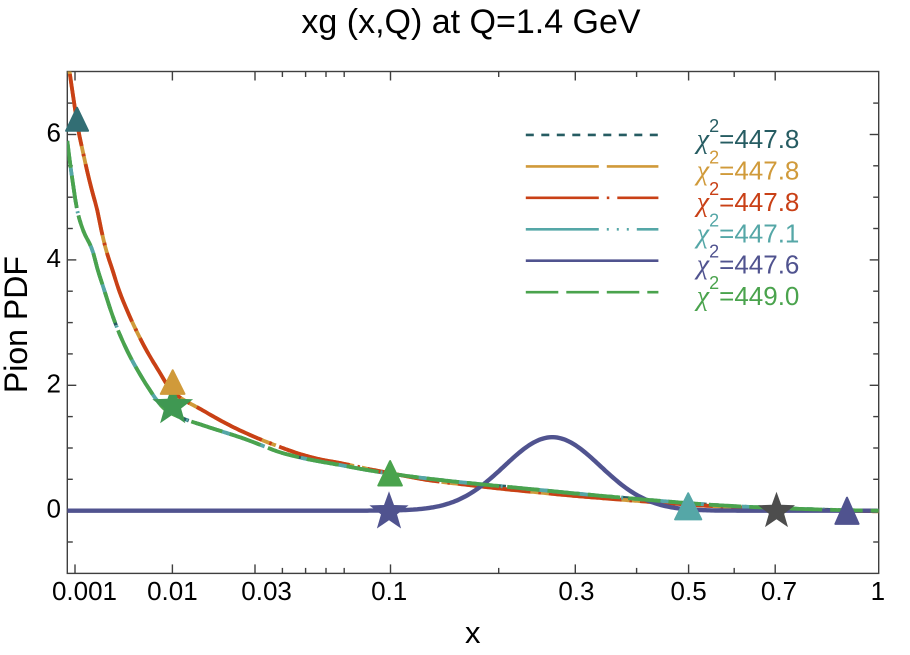 The width and height of the screenshot is (910, 655). I want to click on svg-text: 0.01, so click(172, 591).